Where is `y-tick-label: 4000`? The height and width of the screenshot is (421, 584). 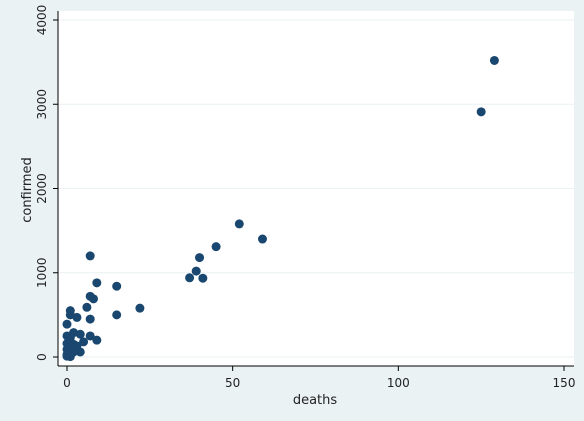 y-tick-label: 4000 is located at coordinates (42, 20).